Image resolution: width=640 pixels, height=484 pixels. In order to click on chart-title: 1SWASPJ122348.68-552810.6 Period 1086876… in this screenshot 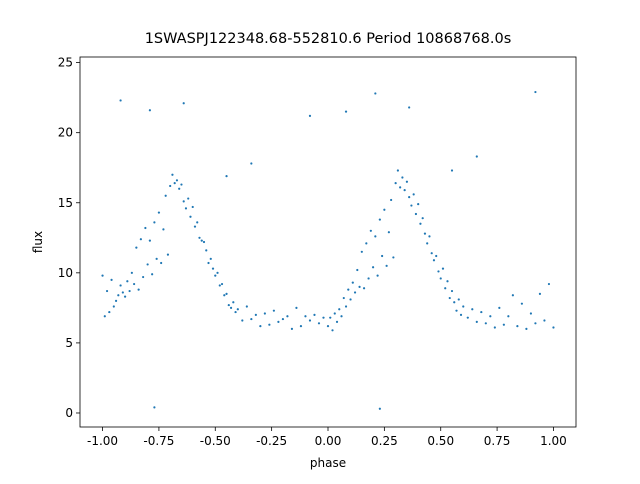, I will do `click(328, 39)`.